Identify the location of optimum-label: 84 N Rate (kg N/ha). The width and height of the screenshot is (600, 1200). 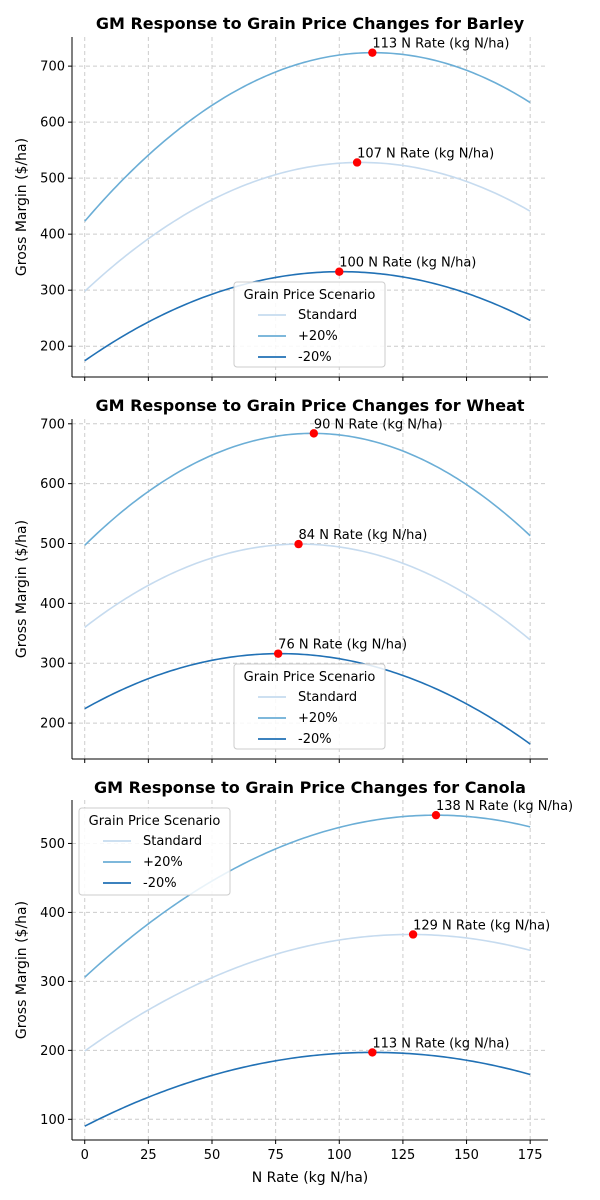
(363, 535).